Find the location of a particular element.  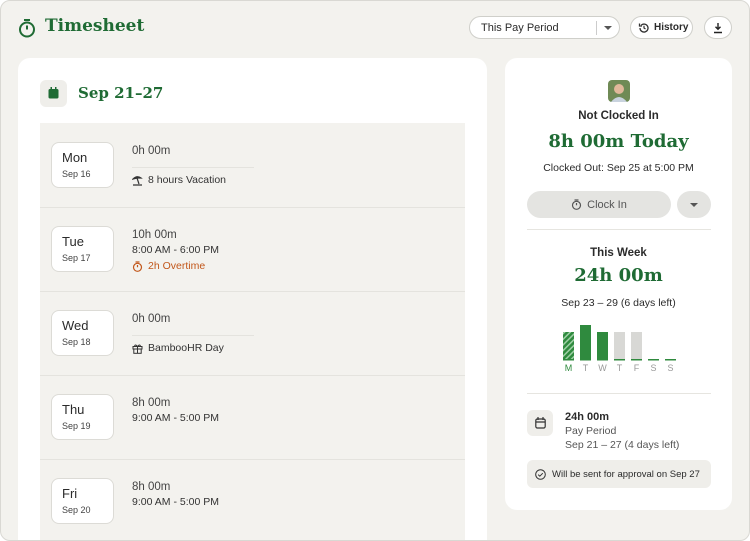

period-select: This Pay Period is located at coordinates (544, 27).